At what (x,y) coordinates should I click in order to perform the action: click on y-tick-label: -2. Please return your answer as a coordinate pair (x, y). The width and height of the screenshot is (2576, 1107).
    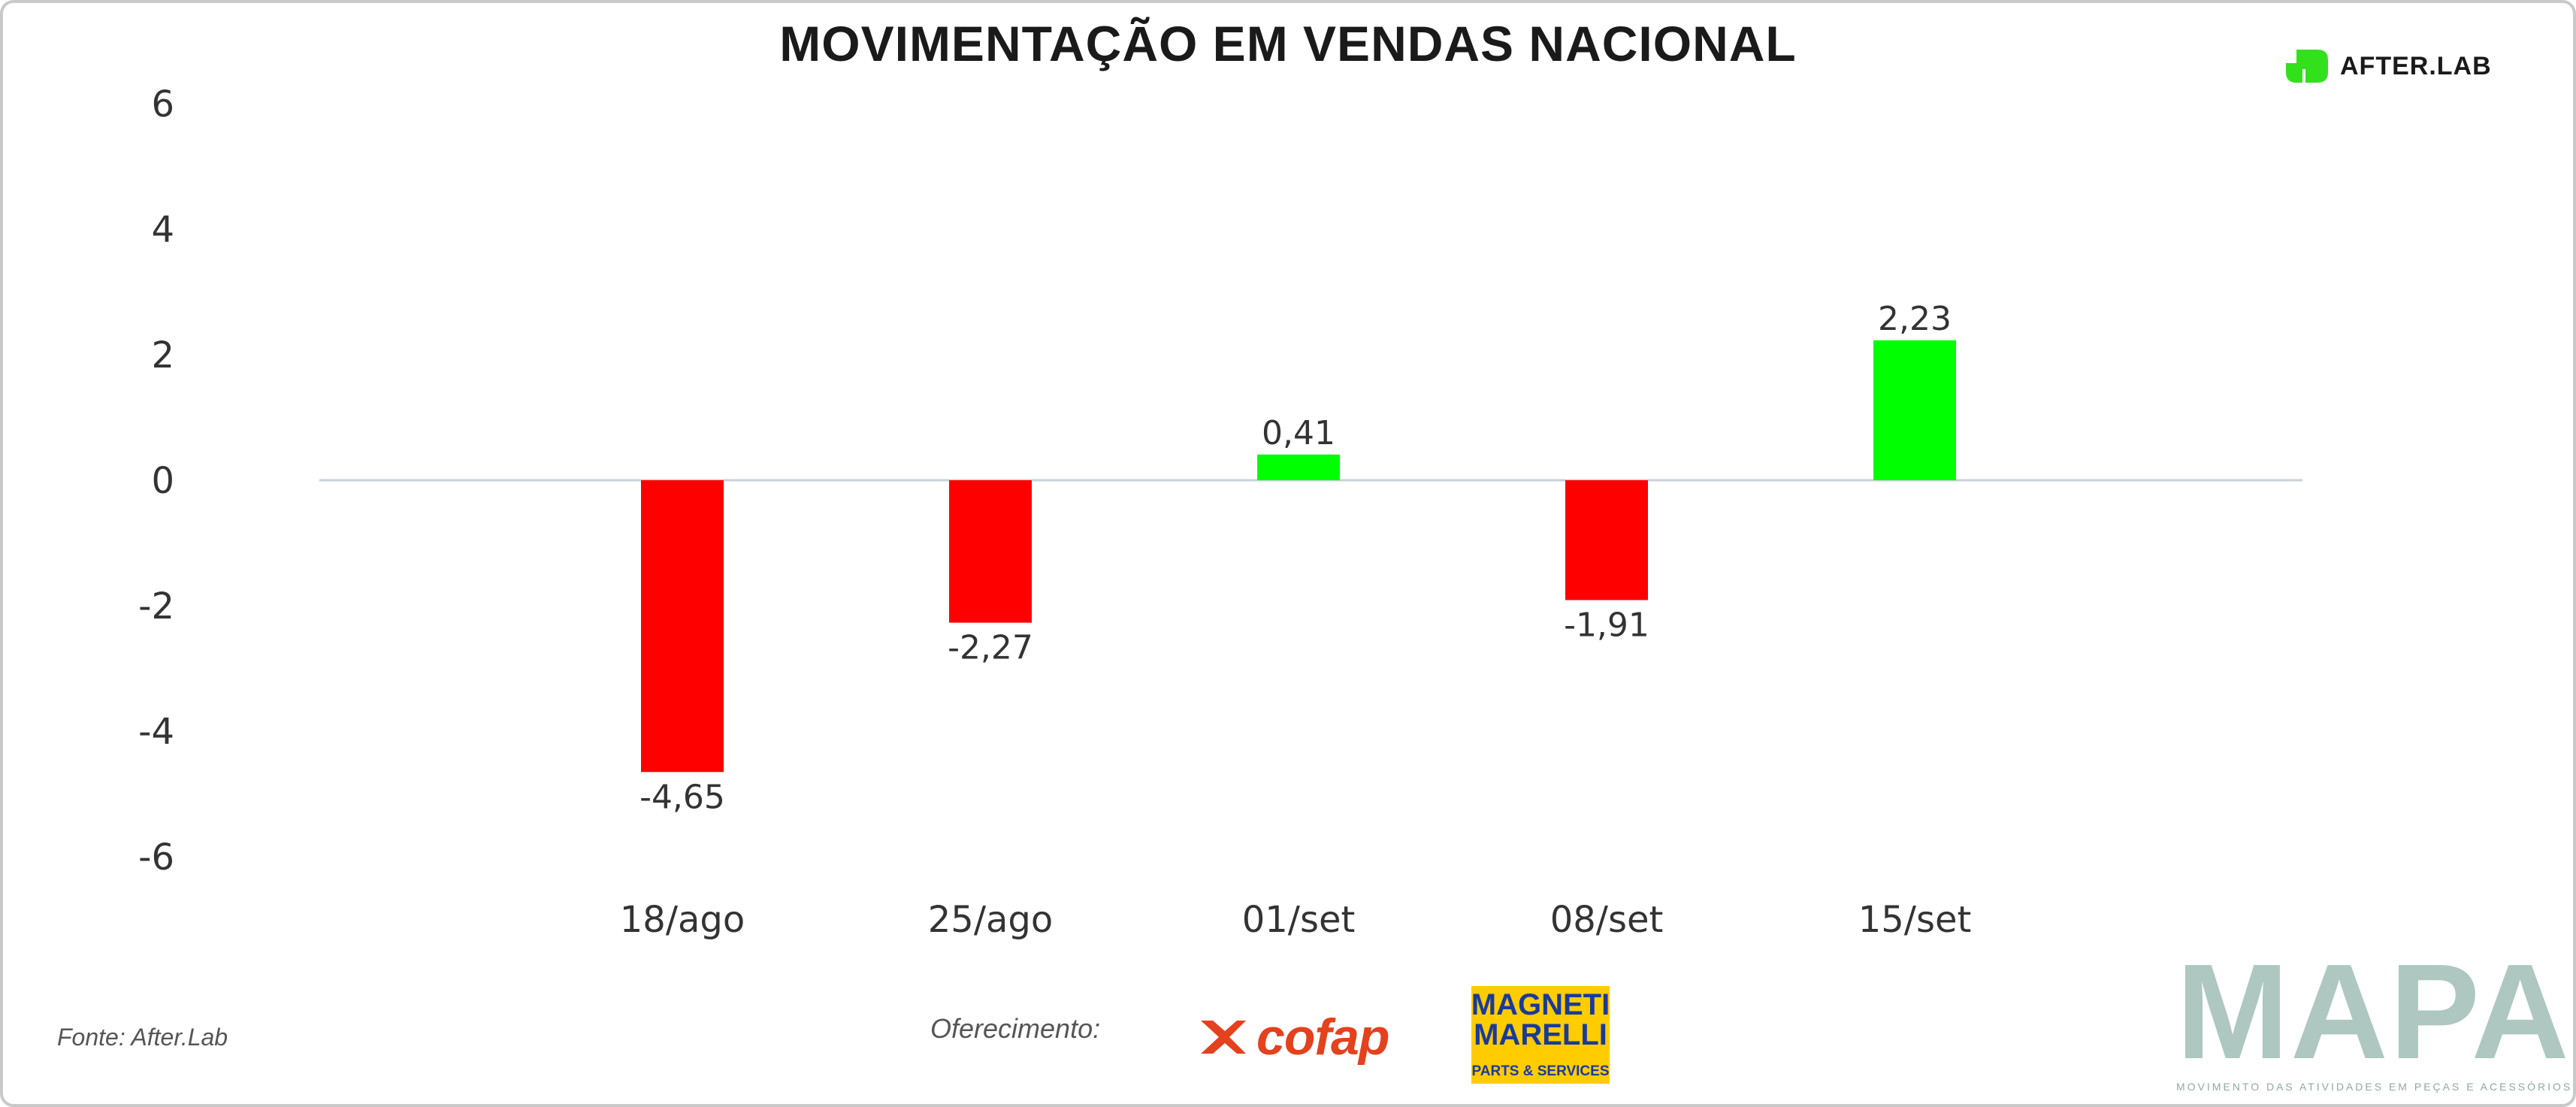
    Looking at the image, I should click on (156, 606).